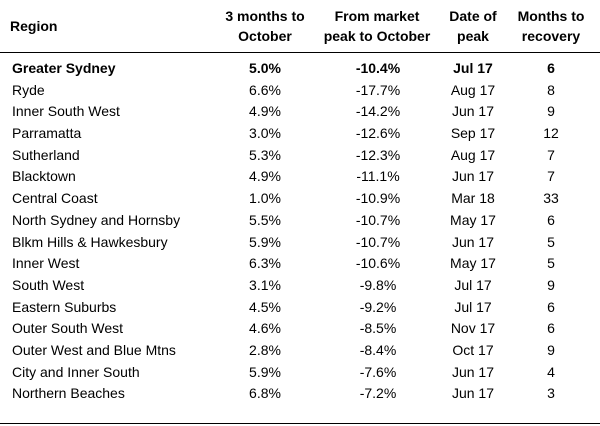  Describe the element at coordinates (378, 284) in the screenshot. I see `cell-from-peak: -9.8%` at that location.